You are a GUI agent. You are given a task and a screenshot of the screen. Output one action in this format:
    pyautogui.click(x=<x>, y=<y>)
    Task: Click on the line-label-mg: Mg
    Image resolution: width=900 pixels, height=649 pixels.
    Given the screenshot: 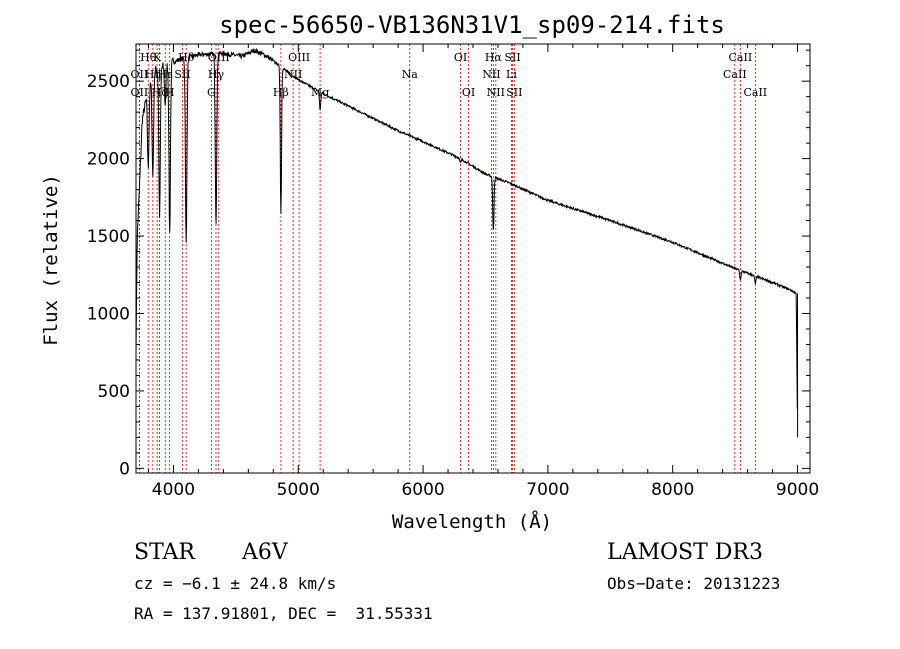 What is the action you would take?
    pyautogui.click(x=320, y=92)
    